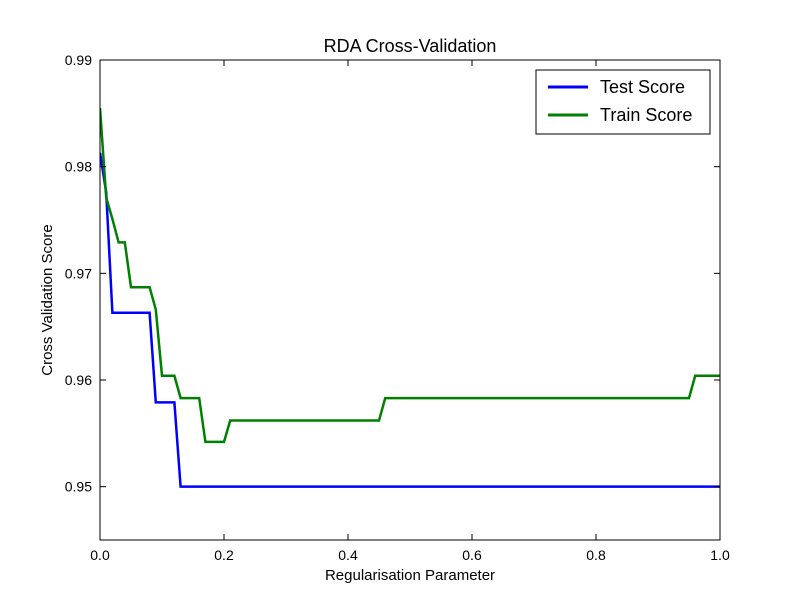 The height and width of the screenshot is (605, 800). I want to click on legend-frame, so click(623, 102).